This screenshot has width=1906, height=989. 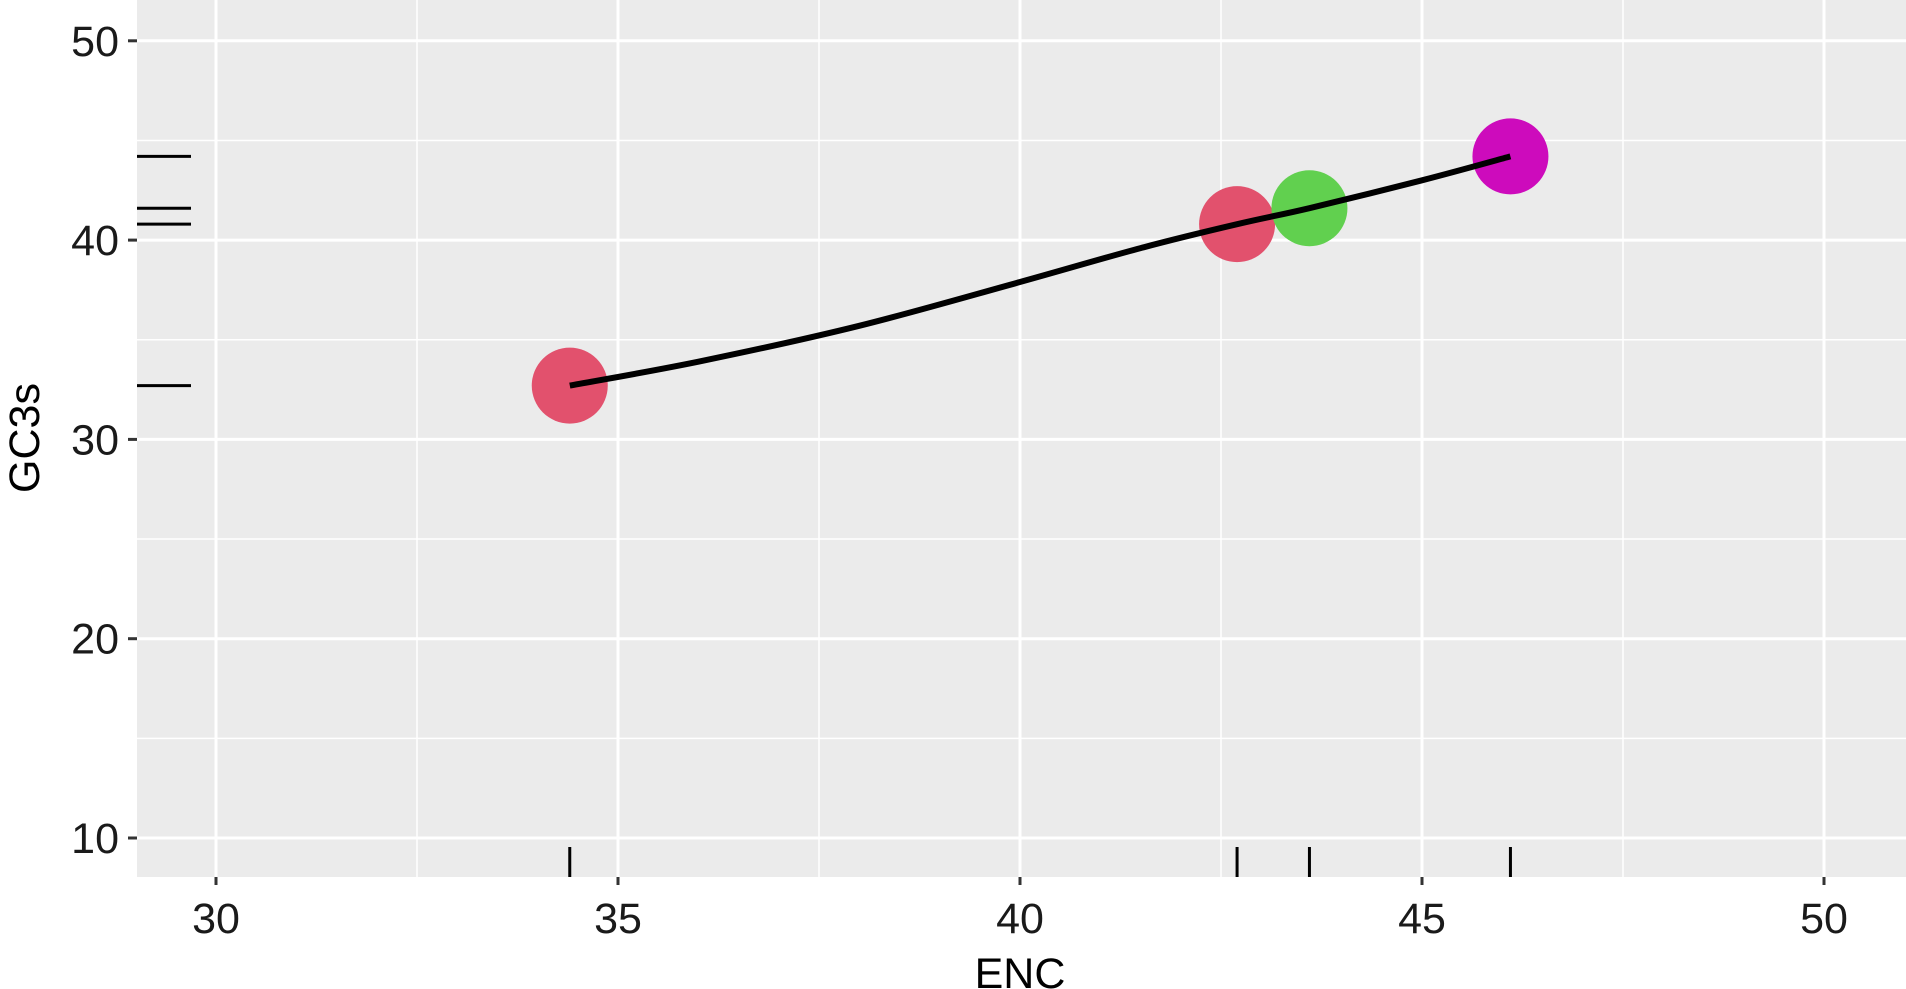 What do you see at coordinates (95, 640) in the screenshot?
I see `y-tick-label: 20` at bounding box center [95, 640].